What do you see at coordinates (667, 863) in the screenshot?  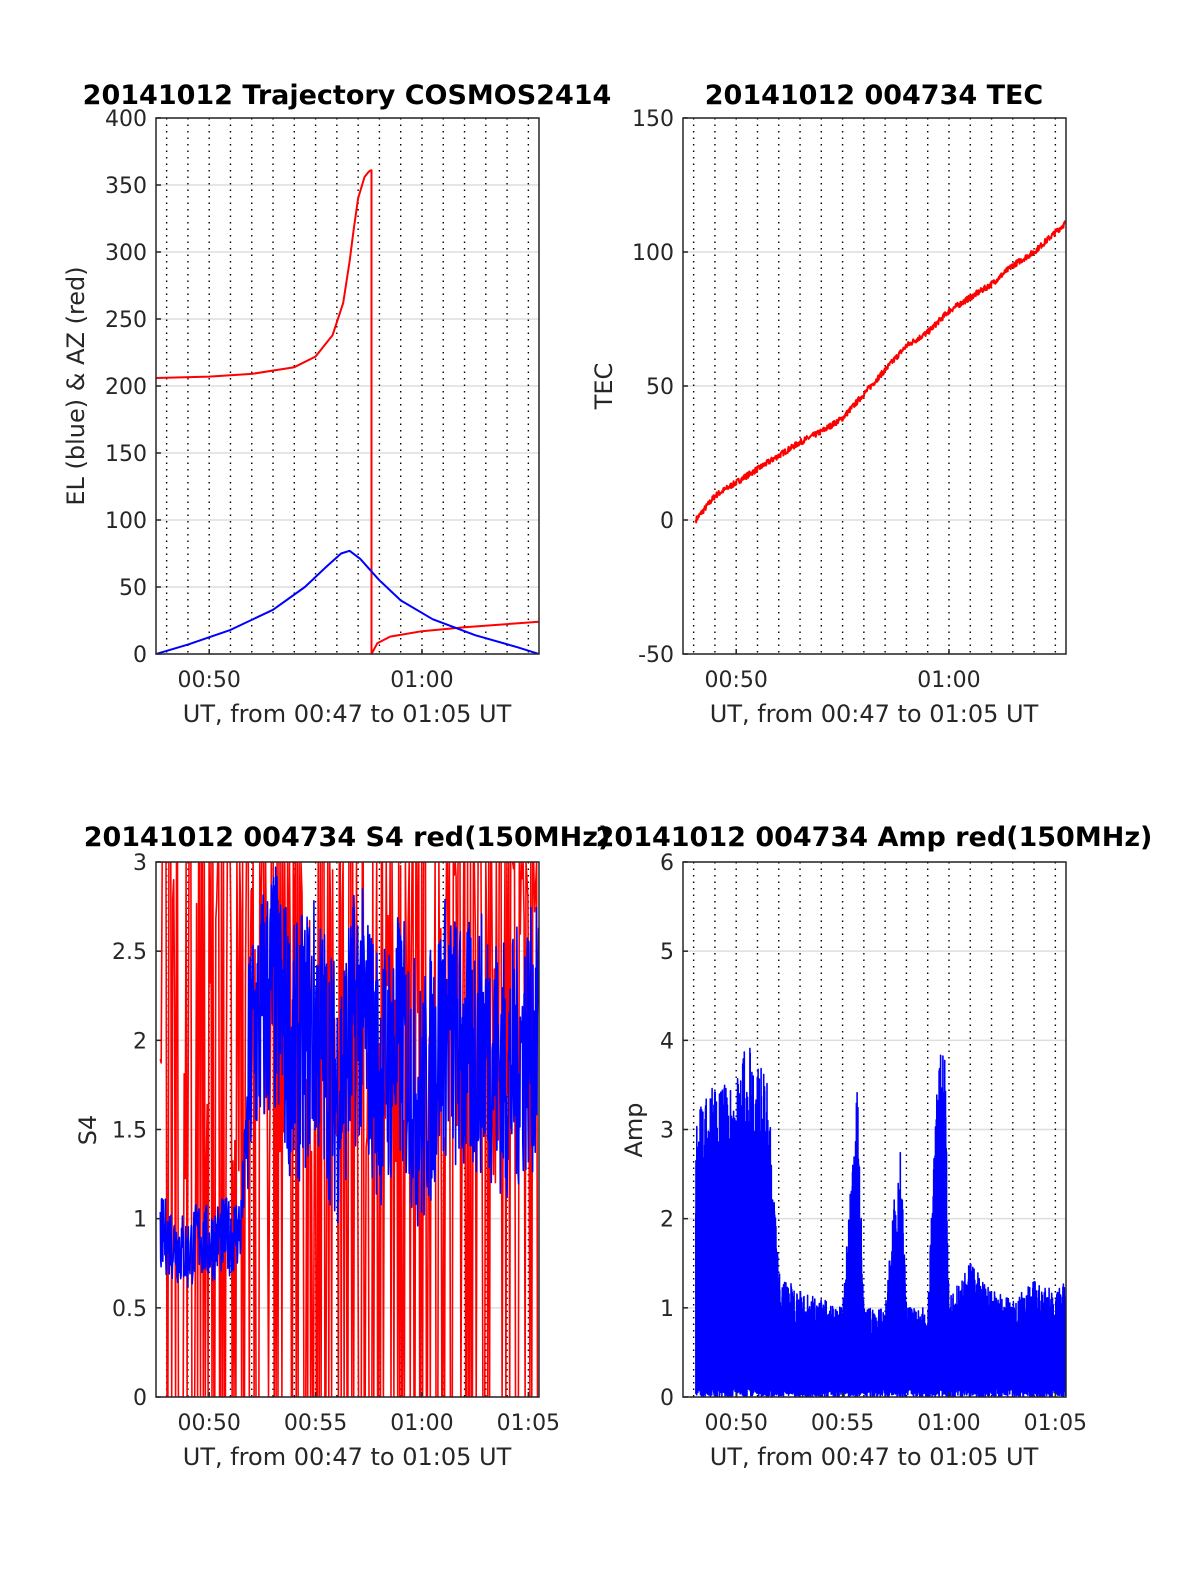 I see `y-tick-label: 6` at bounding box center [667, 863].